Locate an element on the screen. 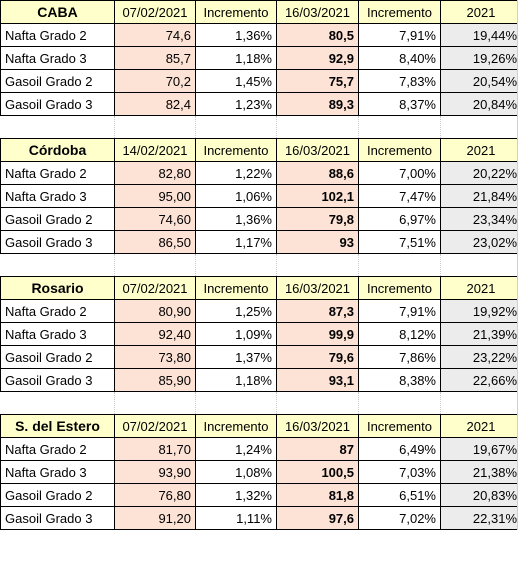 The height and width of the screenshot is (566, 518). price-date-2-cell: 93 is located at coordinates (317, 242).